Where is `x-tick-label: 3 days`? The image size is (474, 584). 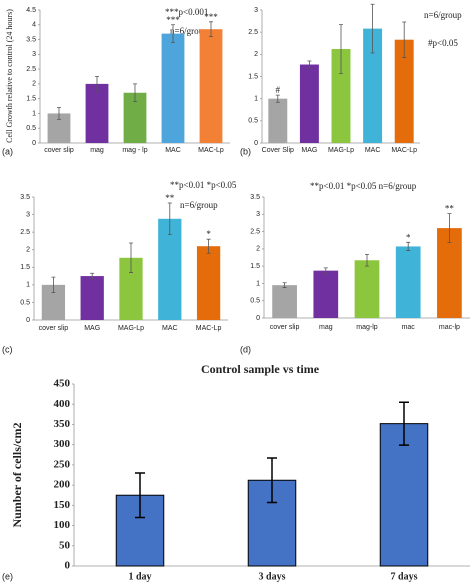
x-tick-label: 3 days is located at coordinates (272, 576).